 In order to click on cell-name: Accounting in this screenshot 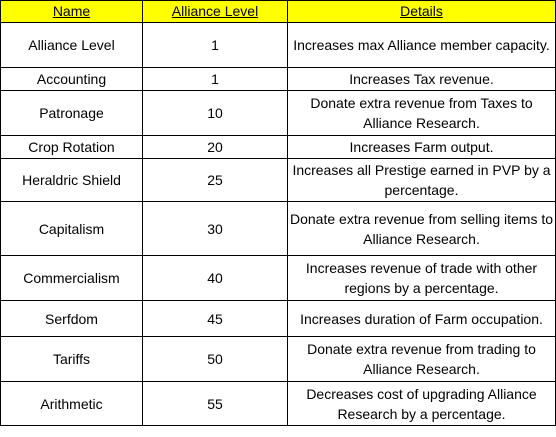, I will do `click(71, 79)`.